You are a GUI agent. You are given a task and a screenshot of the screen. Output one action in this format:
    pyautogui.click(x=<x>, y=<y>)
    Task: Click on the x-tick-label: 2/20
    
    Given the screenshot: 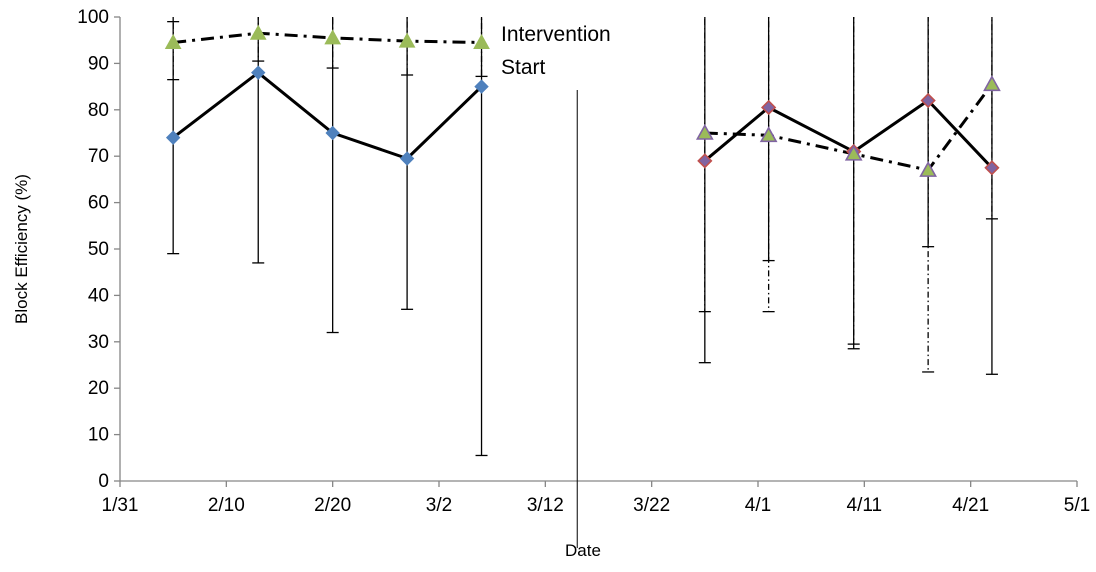 What is the action you would take?
    pyautogui.click(x=332, y=505)
    